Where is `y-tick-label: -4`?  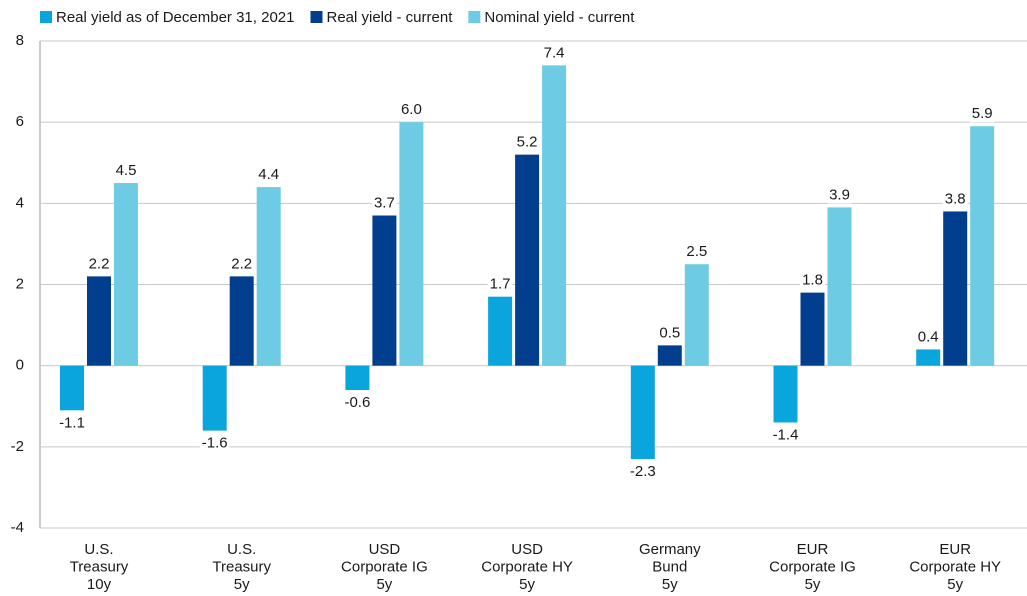 y-tick-label: -4 is located at coordinates (17, 527).